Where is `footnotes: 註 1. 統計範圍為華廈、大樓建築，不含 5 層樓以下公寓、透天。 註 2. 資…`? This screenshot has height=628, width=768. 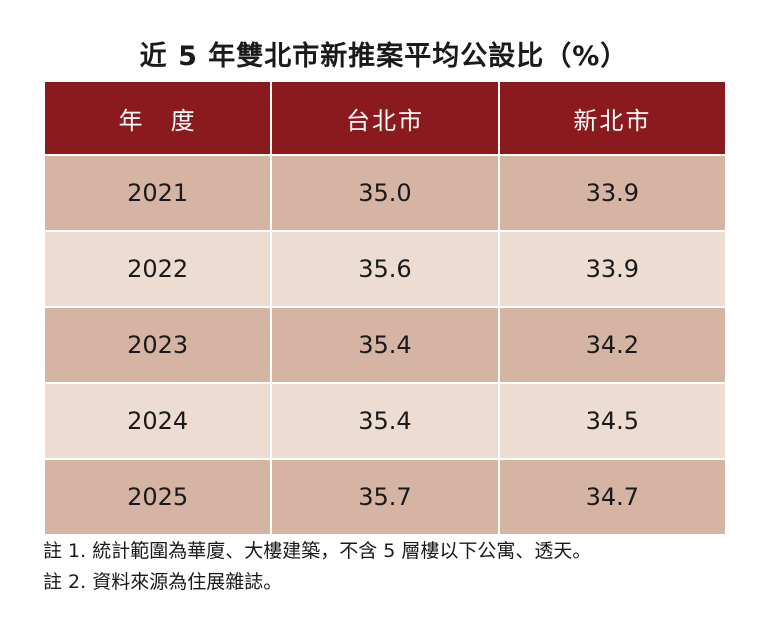
footnotes: 註 1. 統計範圍為華廈、大樓建築，不含 5 層樓以下公寓、透天。 註 2. 資… is located at coordinates (317, 567).